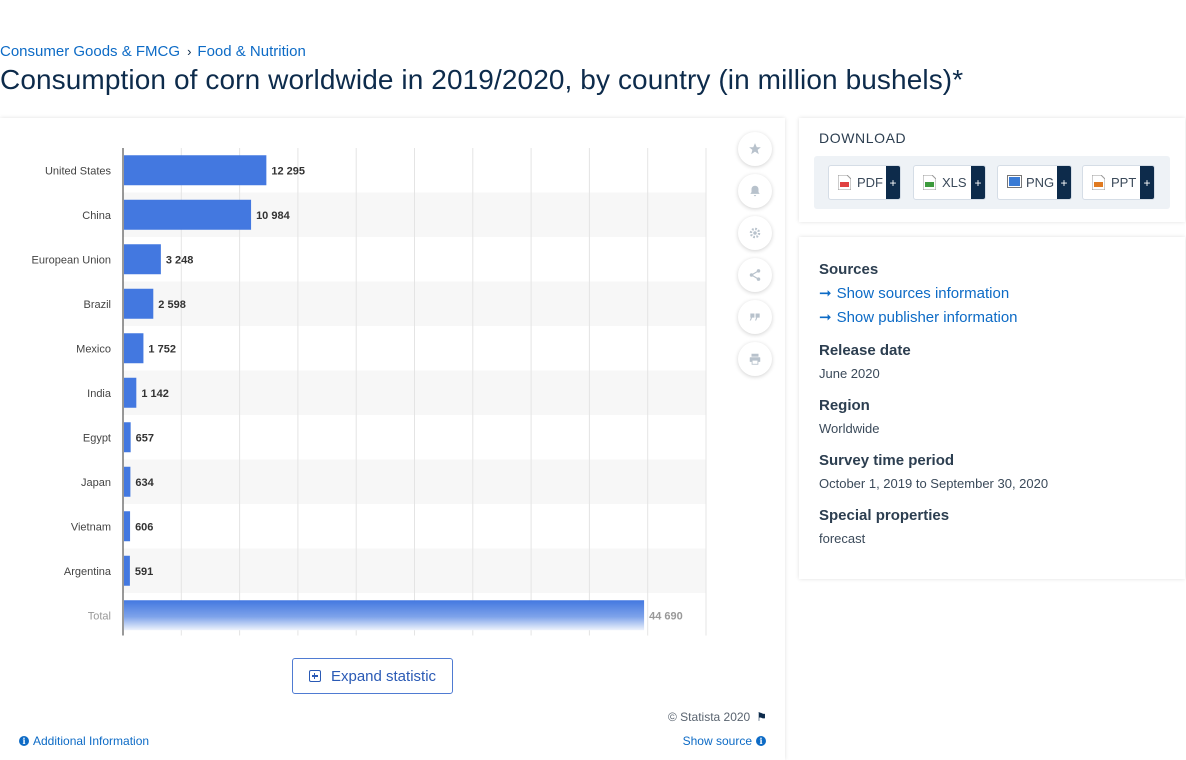 This screenshot has width=1186, height=760. What do you see at coordinates (954, 182) in the screenshot?
I see `xls-label: XLS` at bounding box center [954, 182].